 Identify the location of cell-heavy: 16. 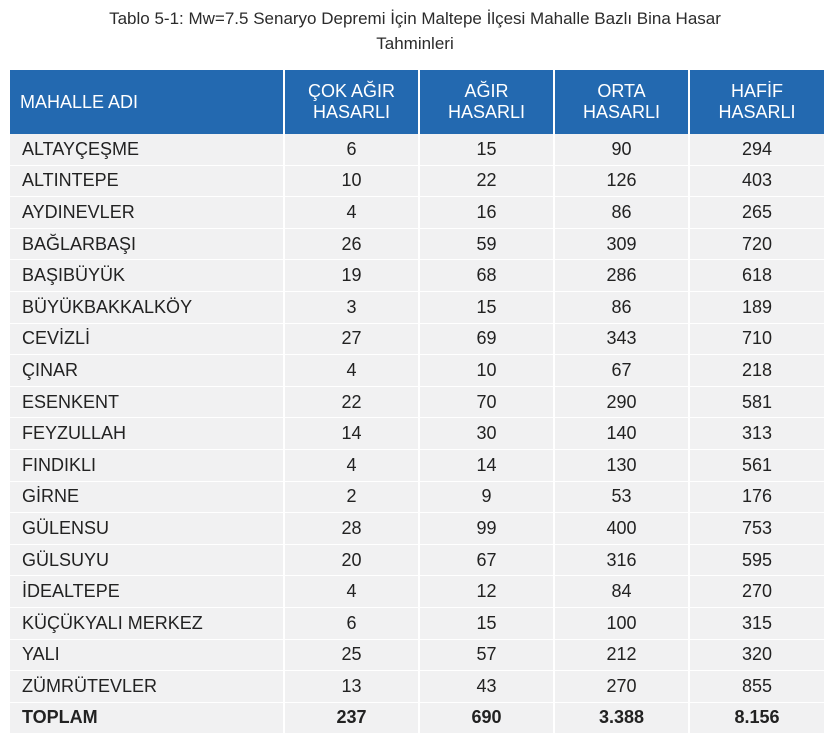
(485, 213).